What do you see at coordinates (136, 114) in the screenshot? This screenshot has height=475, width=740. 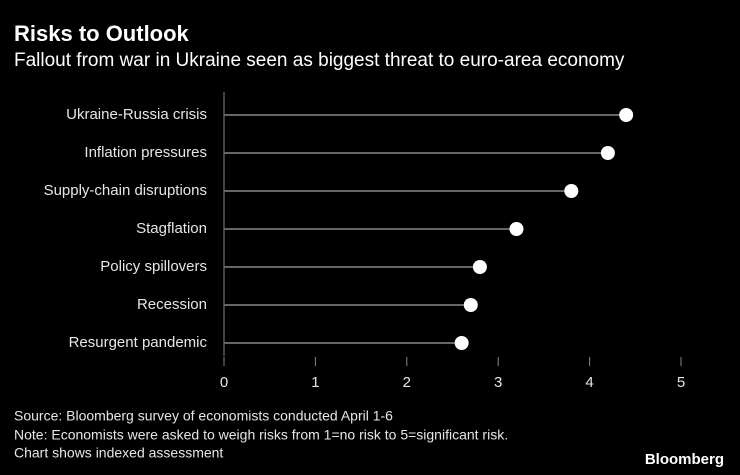 I see `y-tick-label: Ukraine-Russia crisis` at bounding box center [136, 114].